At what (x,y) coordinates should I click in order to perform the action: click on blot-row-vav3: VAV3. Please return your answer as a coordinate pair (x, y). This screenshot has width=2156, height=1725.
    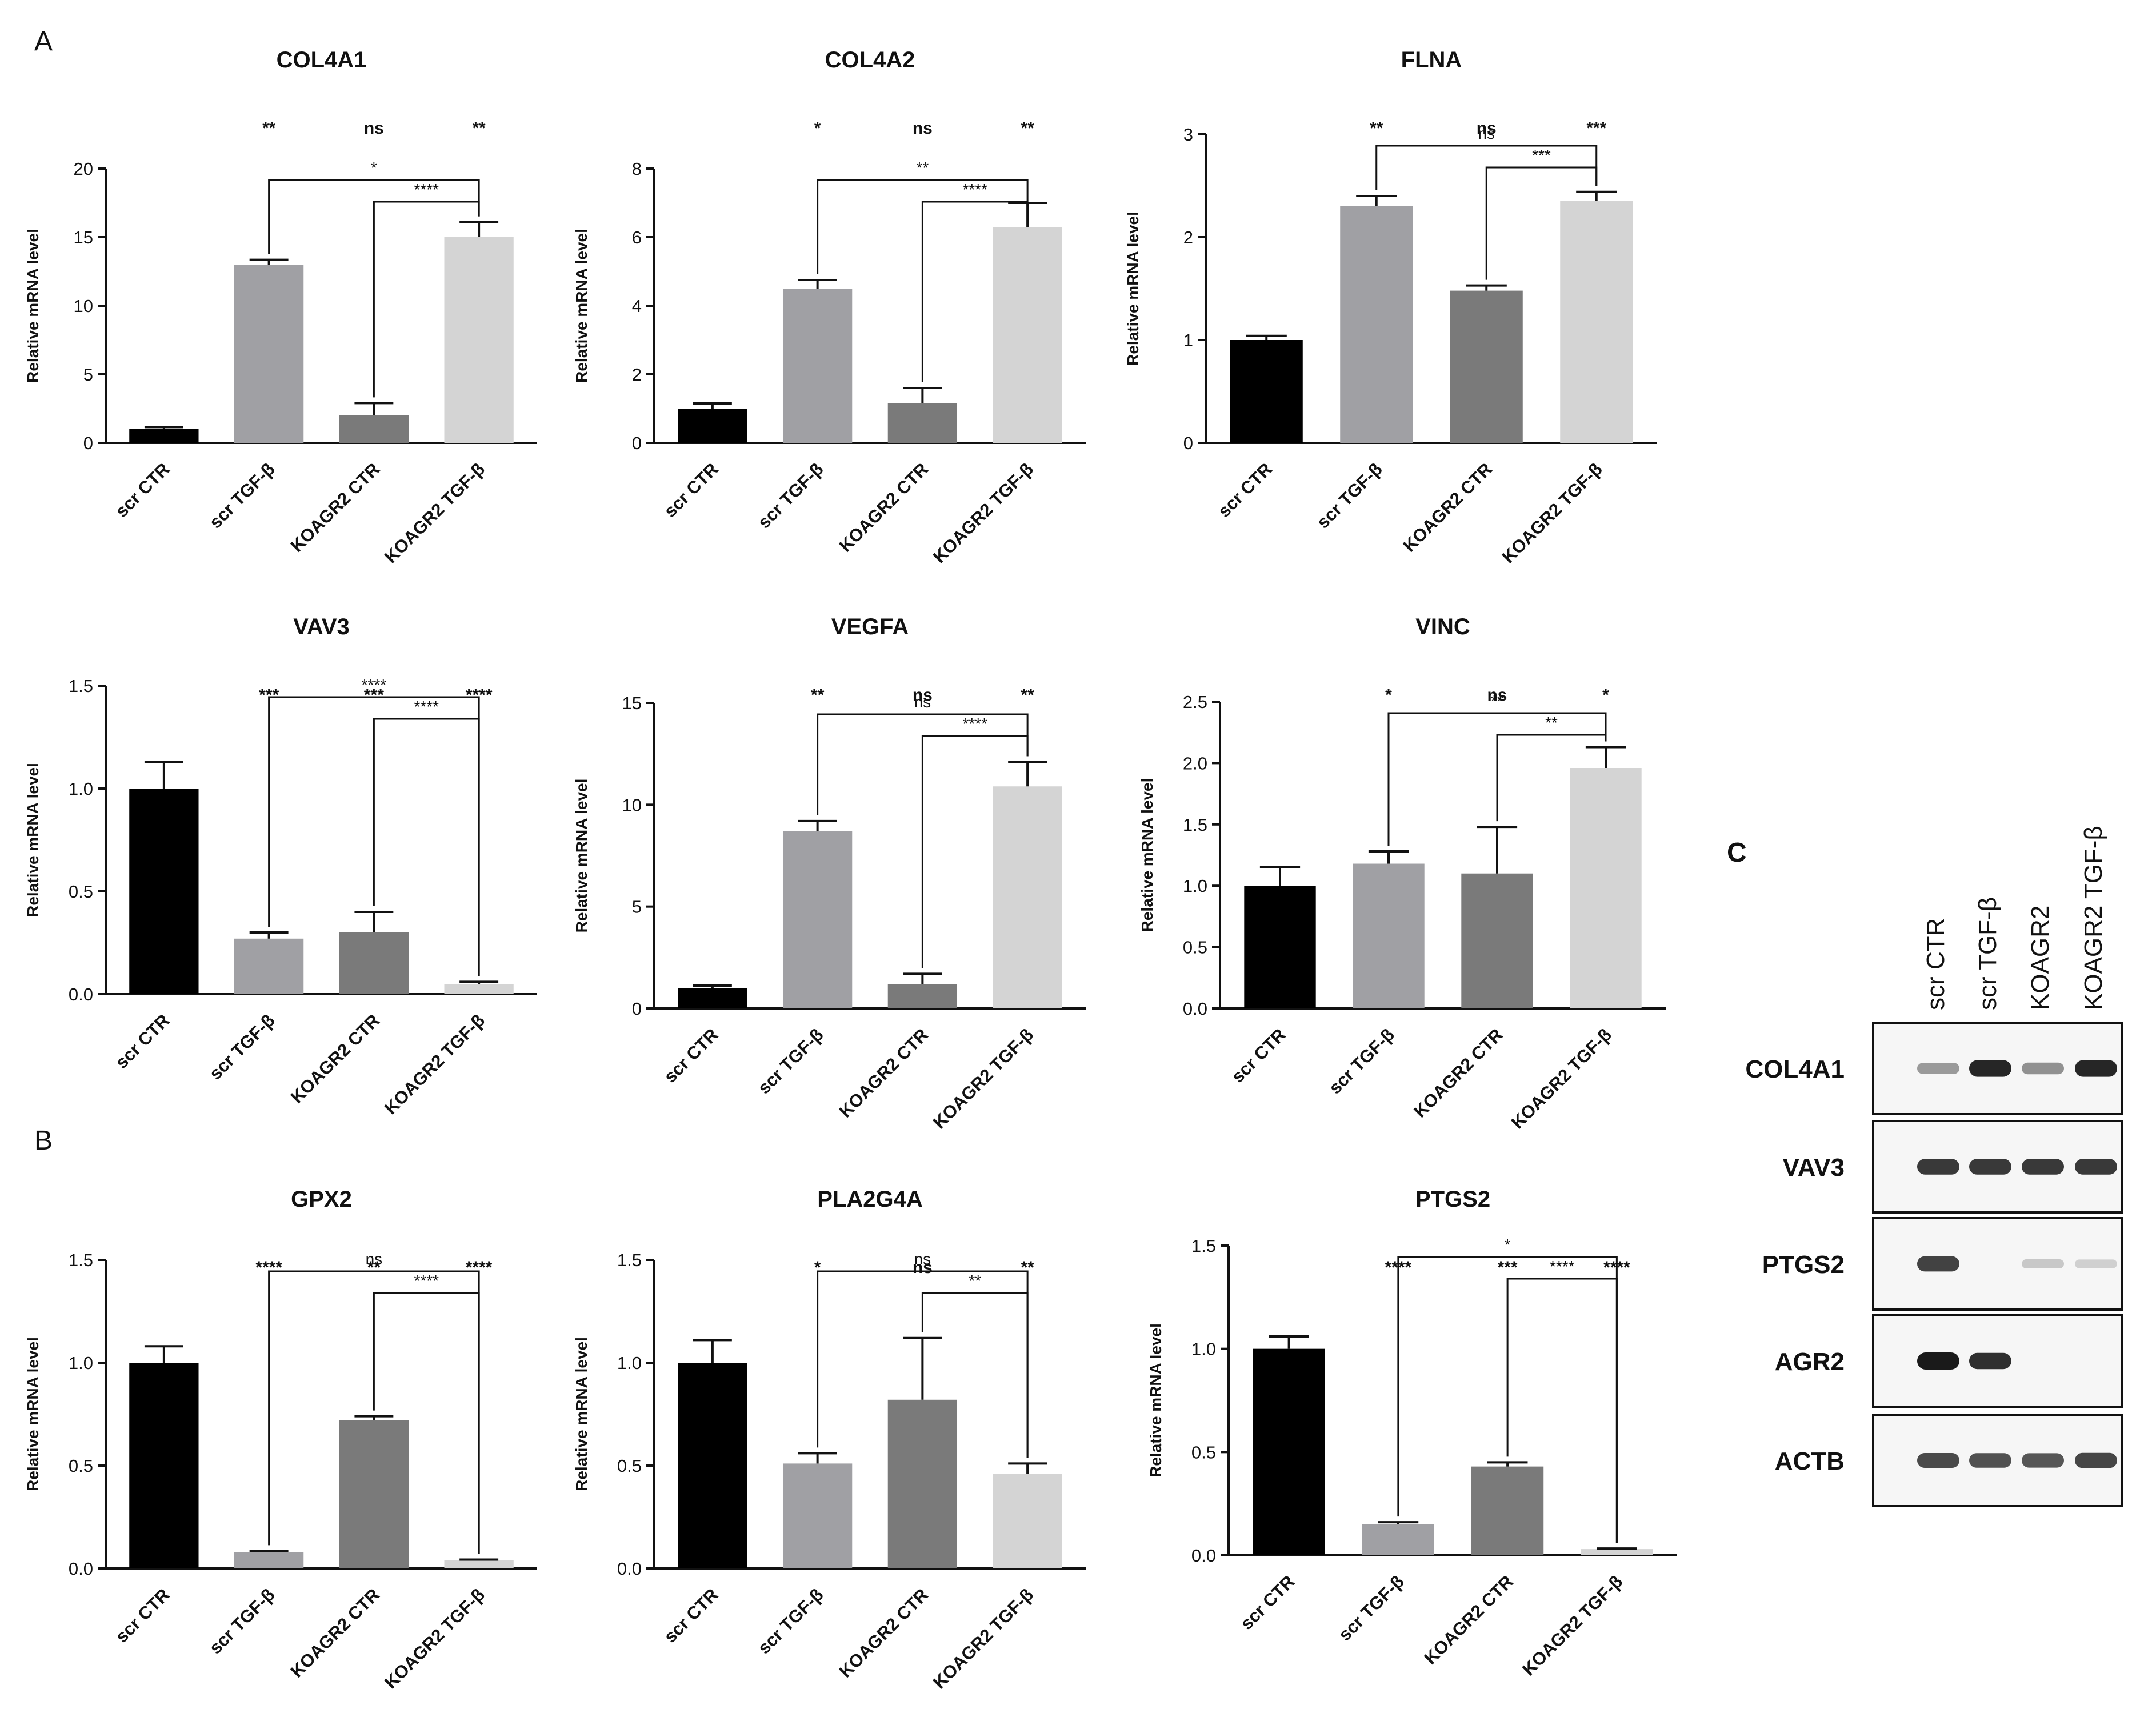
    Looking at the image, I should click on (1953, 1167).